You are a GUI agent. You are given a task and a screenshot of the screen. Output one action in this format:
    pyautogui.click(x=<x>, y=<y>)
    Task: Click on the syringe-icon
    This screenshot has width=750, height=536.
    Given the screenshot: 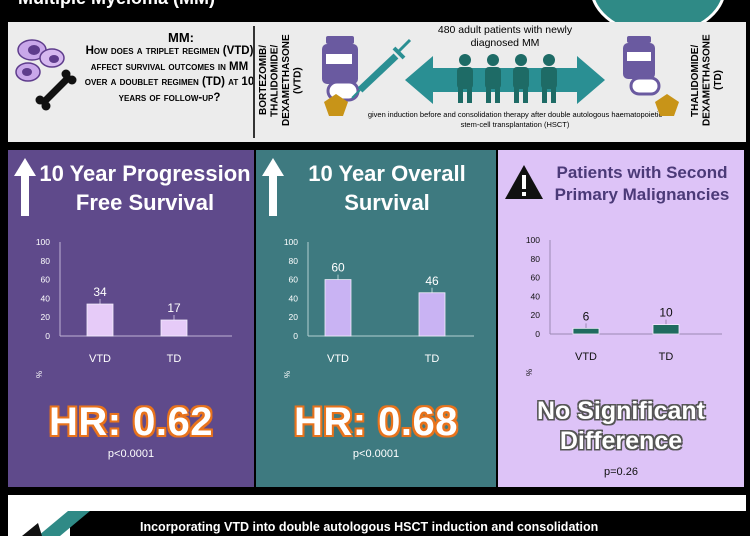 What is the action you would take?
    pyautogui.click(x=381, y=68)
    